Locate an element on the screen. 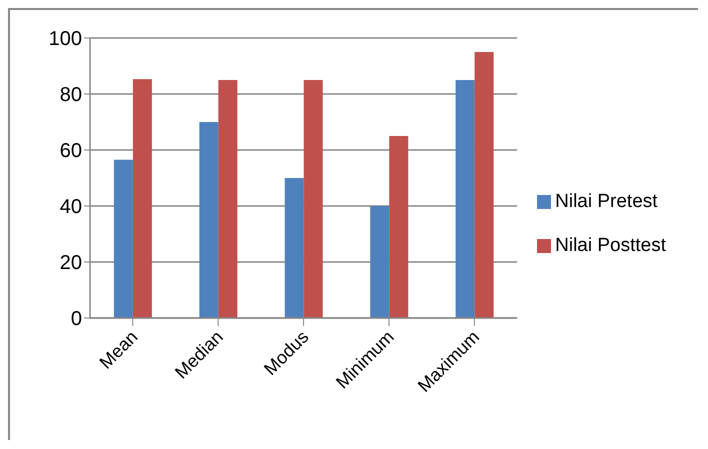 The height and width of the screenshot is (449, 708). y-tick-label: 40 is located at coordinates (71, 207).